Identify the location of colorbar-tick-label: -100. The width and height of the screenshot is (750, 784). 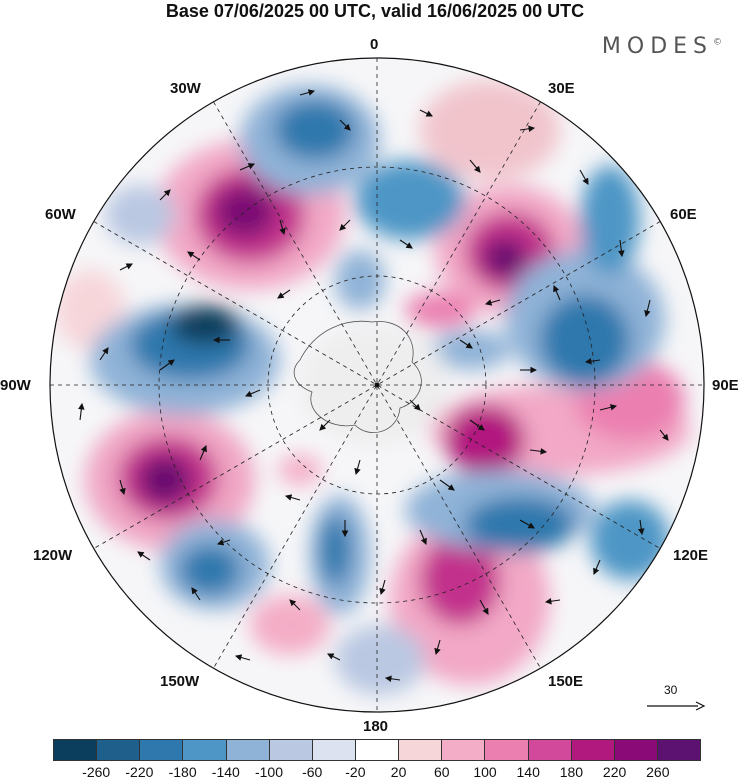
(269, 772).